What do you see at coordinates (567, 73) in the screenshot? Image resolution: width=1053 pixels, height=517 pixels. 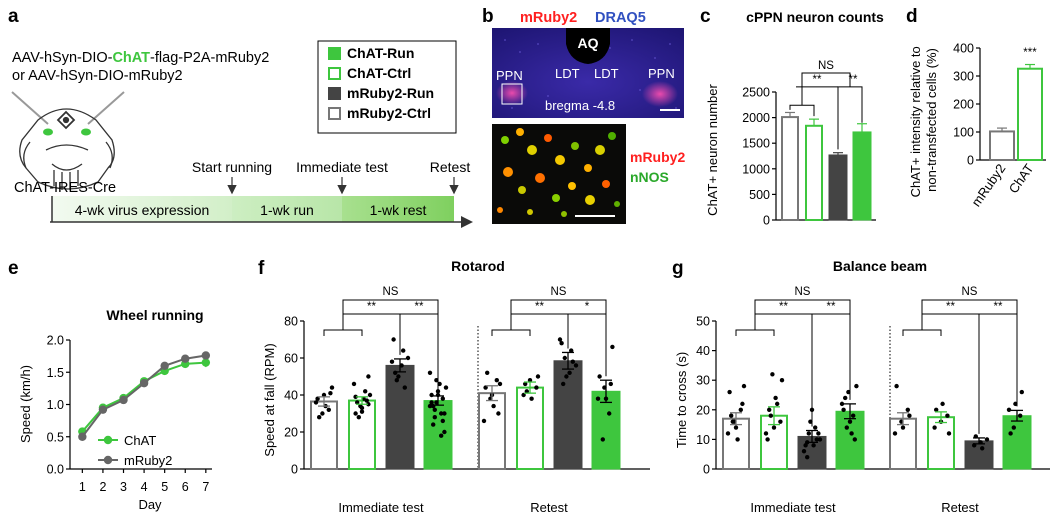 I see `label-ldt-left: LDT` at bounding box center [567, 73].